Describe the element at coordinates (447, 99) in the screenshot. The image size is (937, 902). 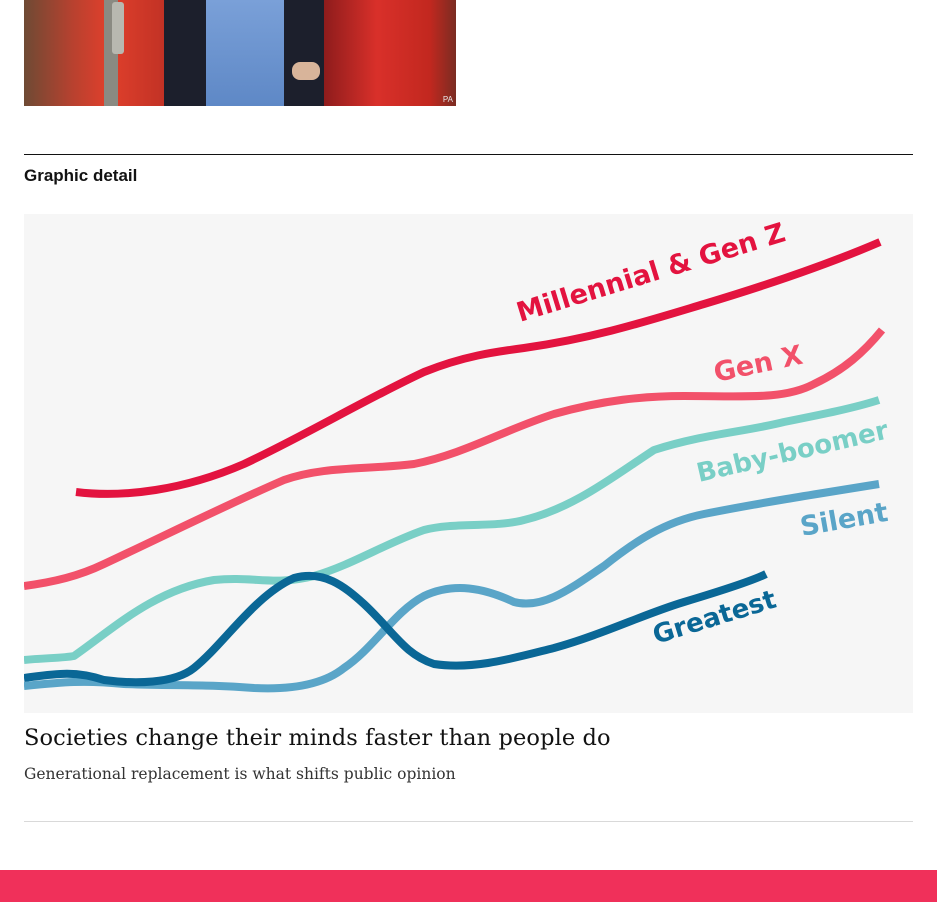
I see `photo-credit: PA` at that location.